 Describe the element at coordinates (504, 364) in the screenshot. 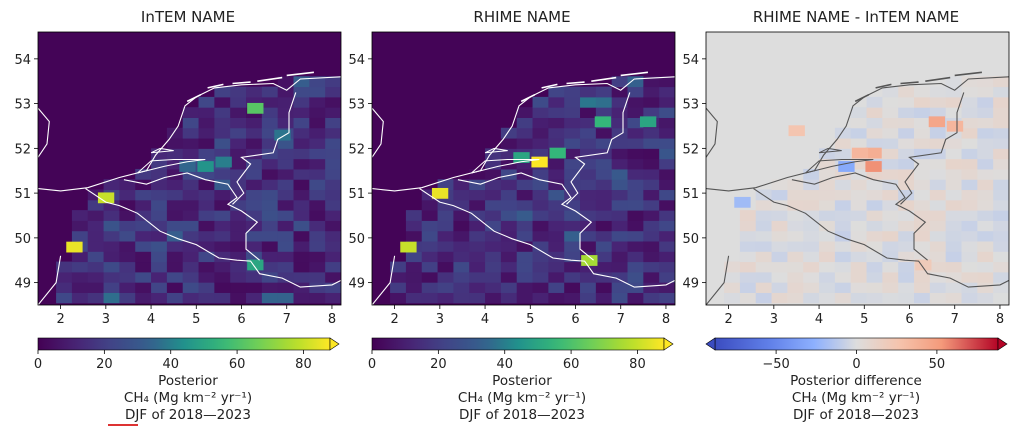

I see `colorbar-tick-label: 40` at that location.